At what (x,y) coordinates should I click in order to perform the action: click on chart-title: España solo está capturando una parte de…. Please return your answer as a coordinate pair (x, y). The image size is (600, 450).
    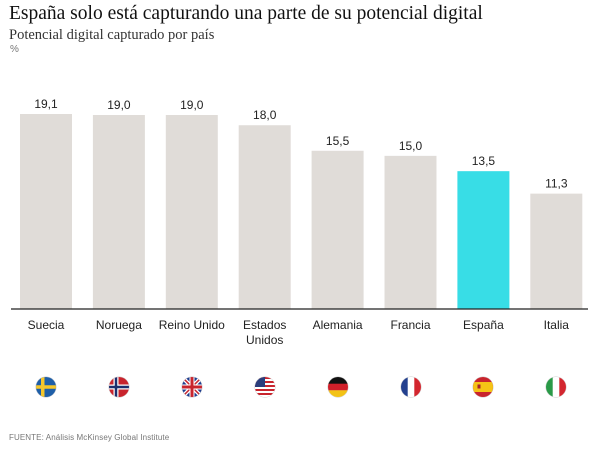
    Looking at the image, I should click on (246, 13).